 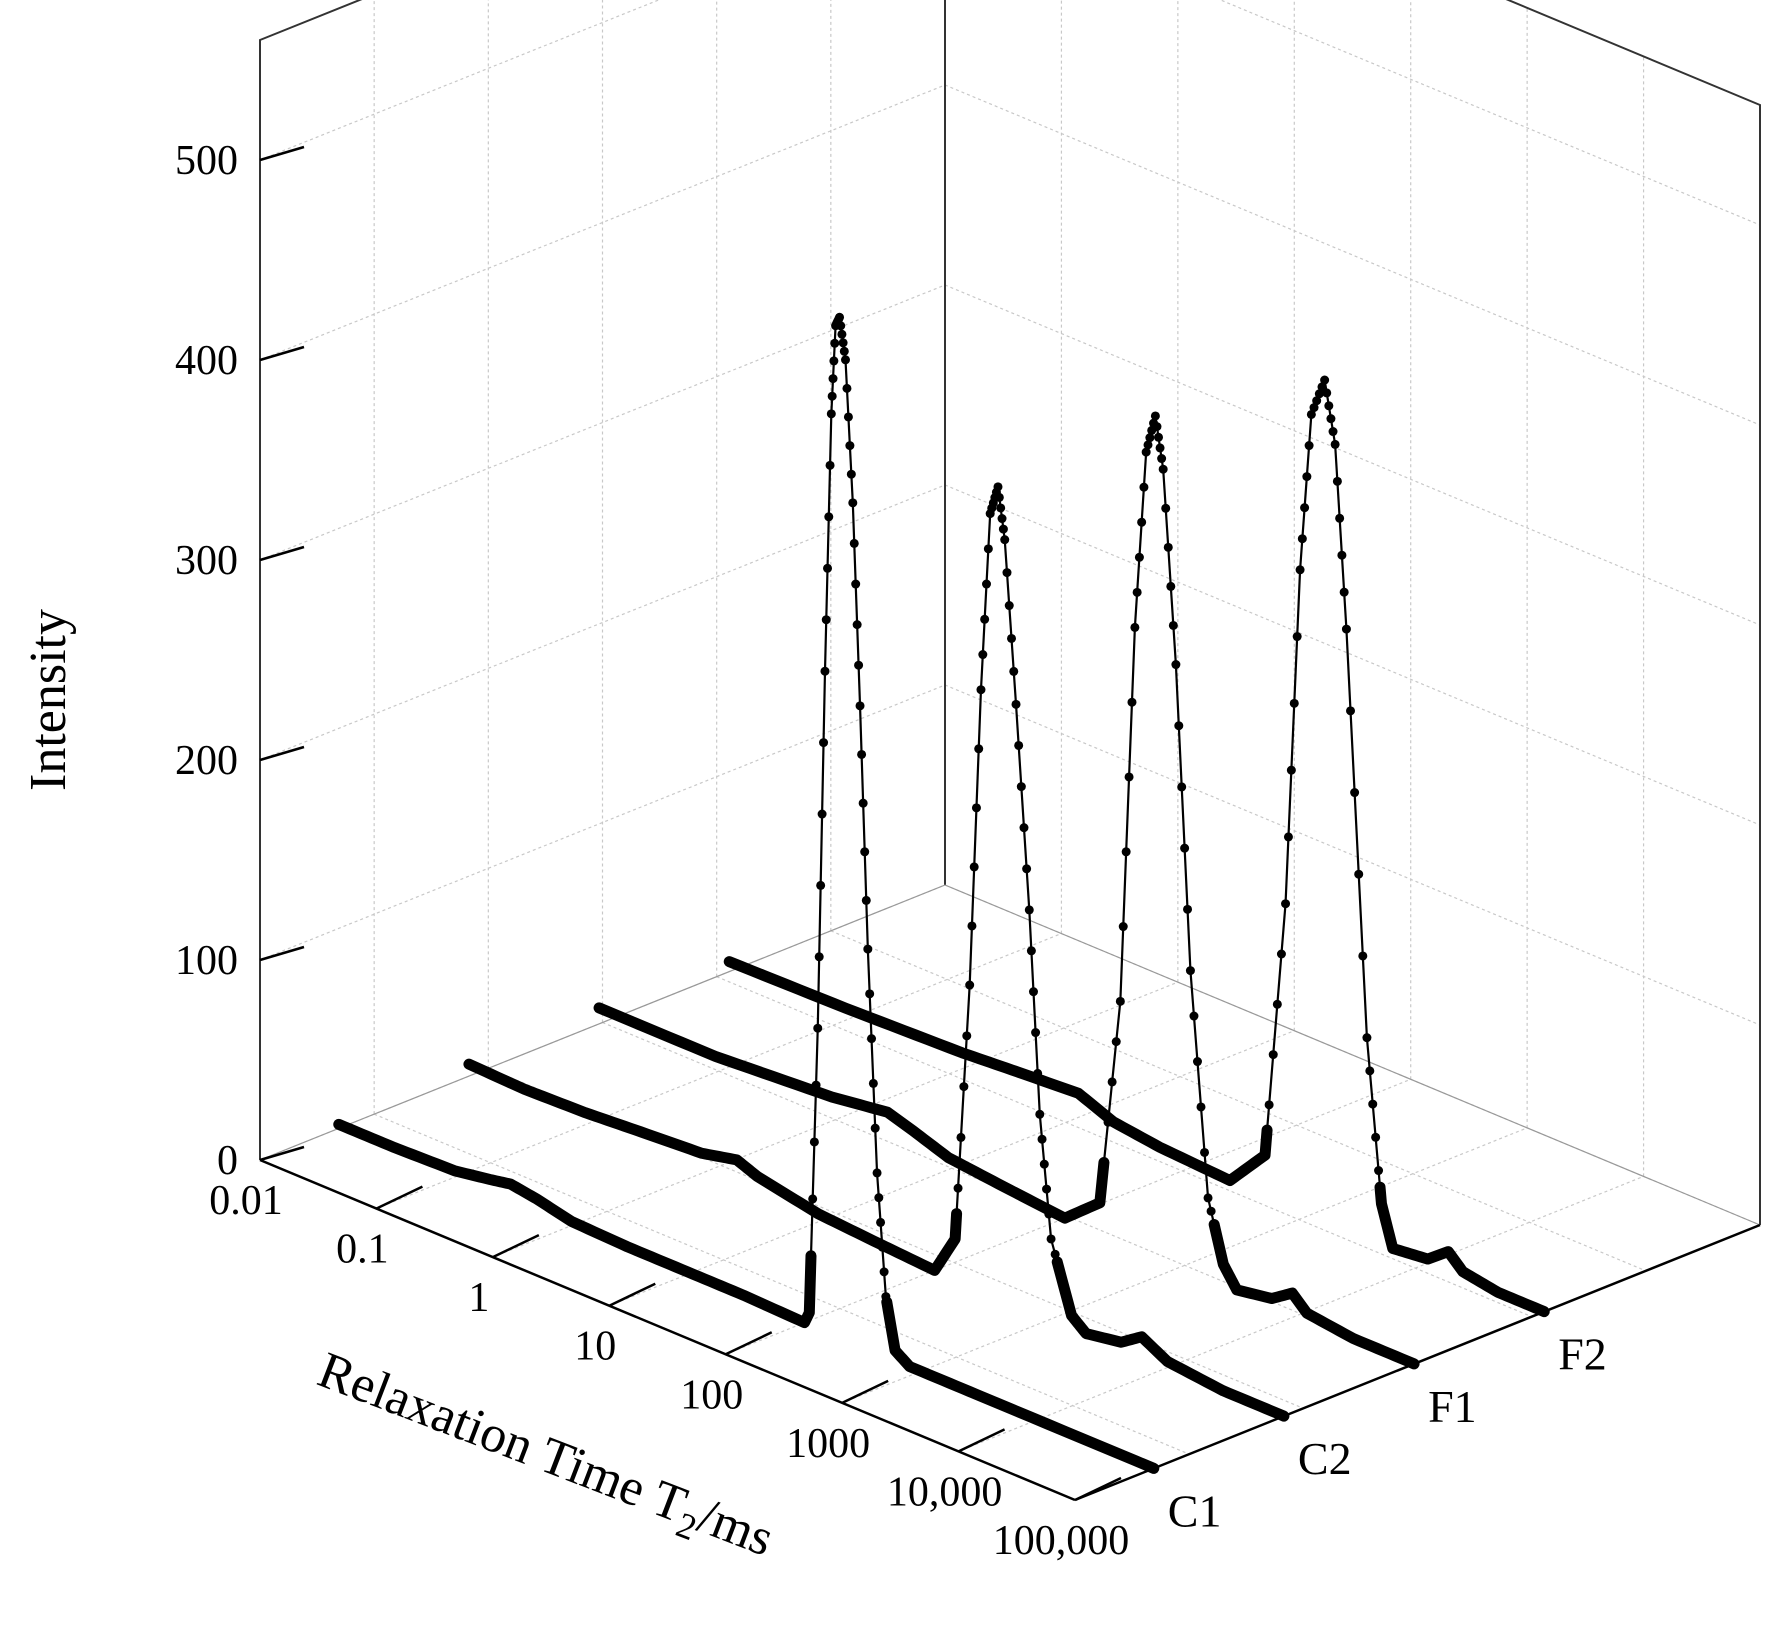 I want to click on x-tick-label: 100,000, so click(x=1061, y=1541).